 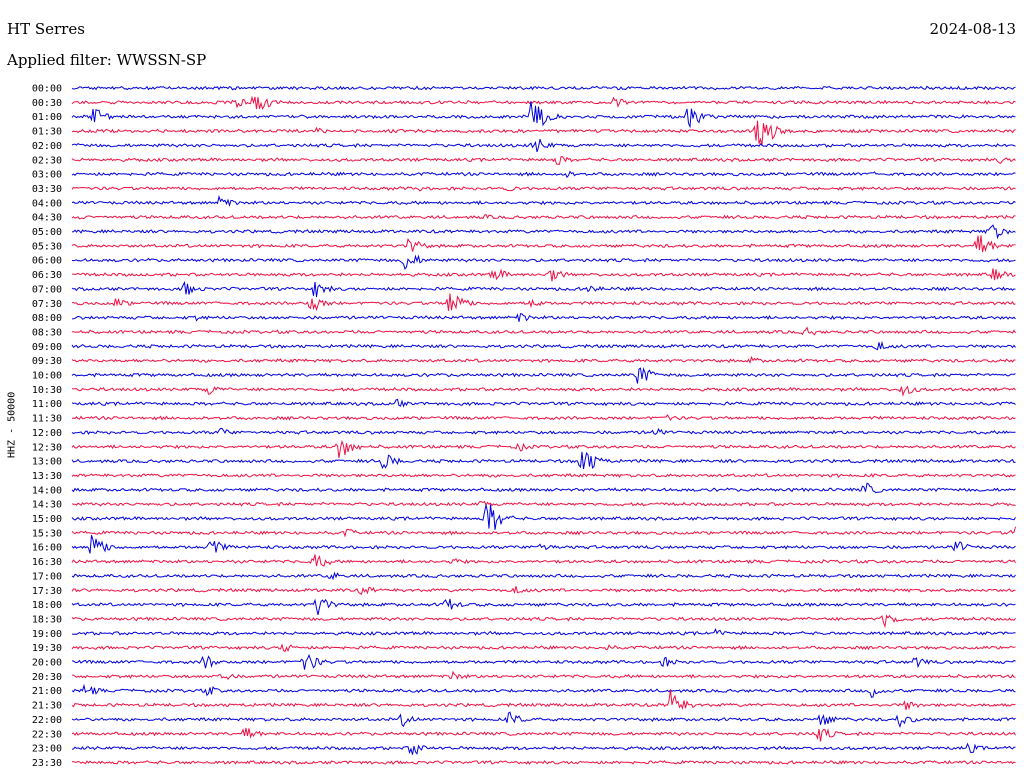 What do you see at coordinates (47, 404) in the screenshot?
I see `time-tick-label: 11:00` at bounding box center [47, 404].